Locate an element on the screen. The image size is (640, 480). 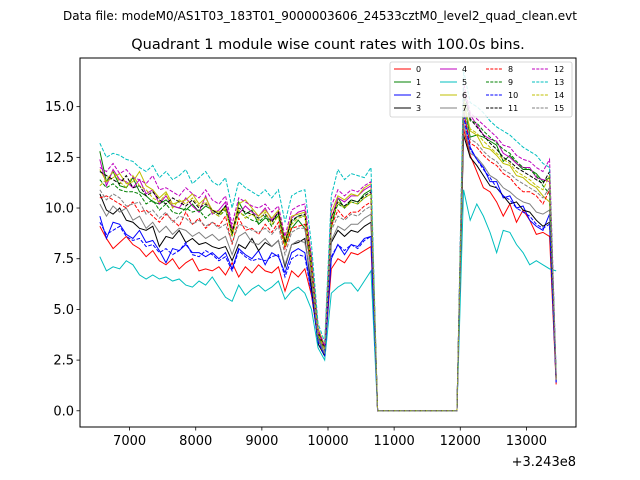
legend-label-12: 12 is located at coordinates (559, 69).